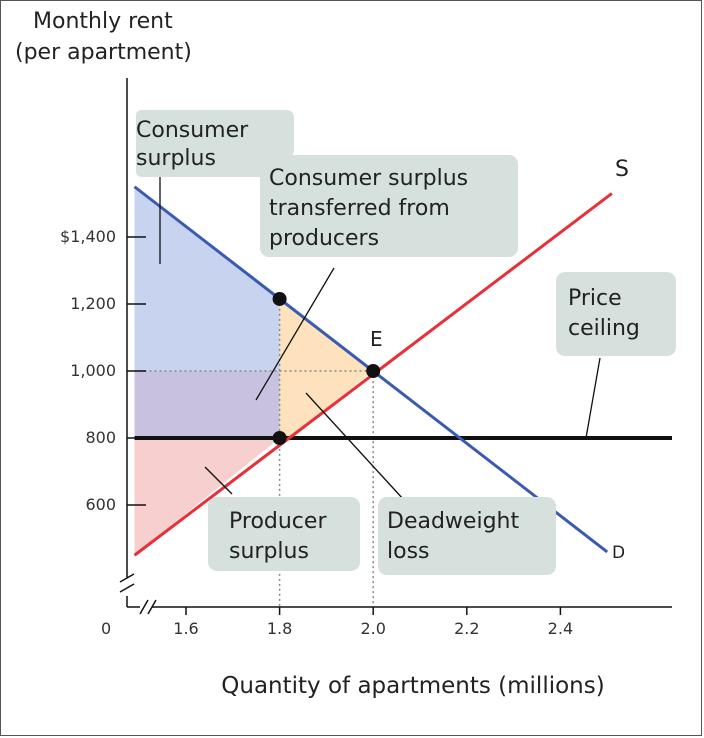  What do you see at coordinates (372, 628) in the screenshot?
I see `x-tick-label: 2.0` at bounding box center [372, 628].